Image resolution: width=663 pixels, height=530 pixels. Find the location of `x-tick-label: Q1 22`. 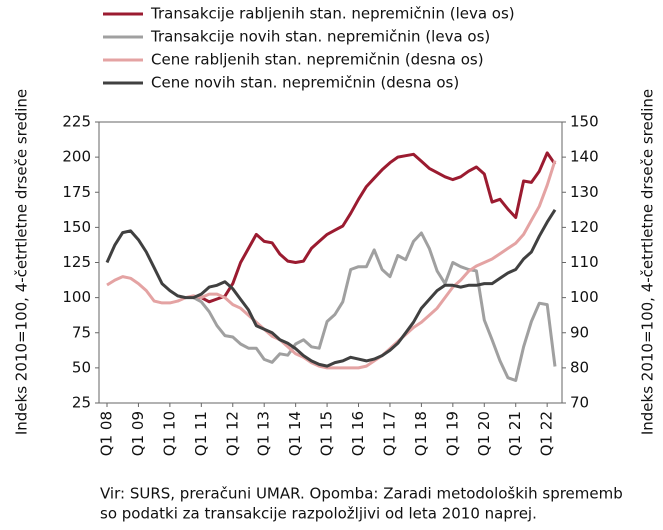

x-tick-label: Q1 22 is located at coordinates (547, 433).